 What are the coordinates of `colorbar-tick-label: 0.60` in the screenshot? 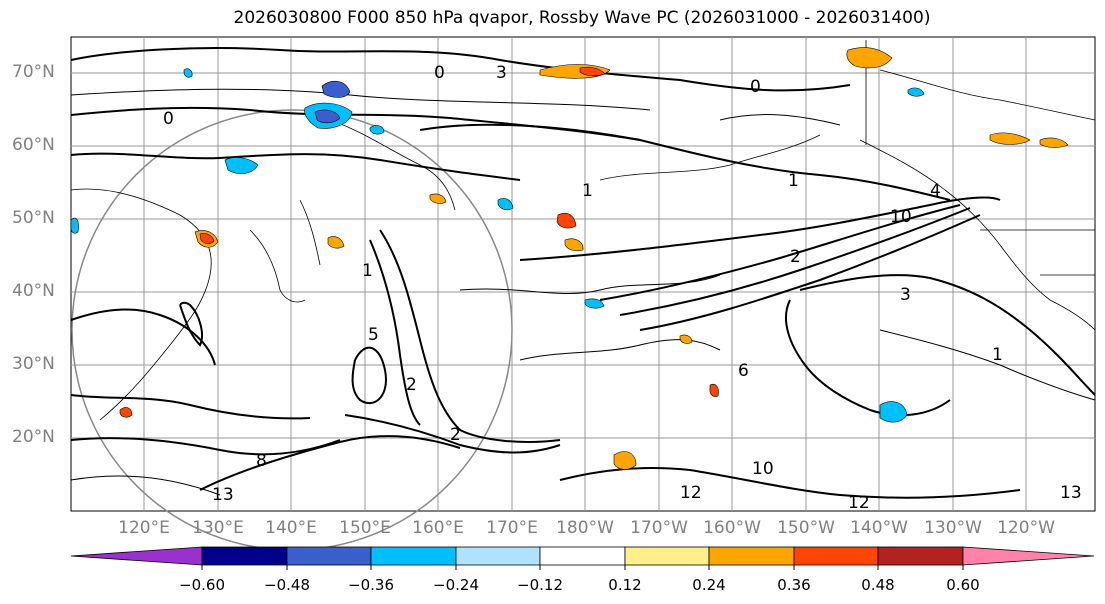 It's located at (963, 585).